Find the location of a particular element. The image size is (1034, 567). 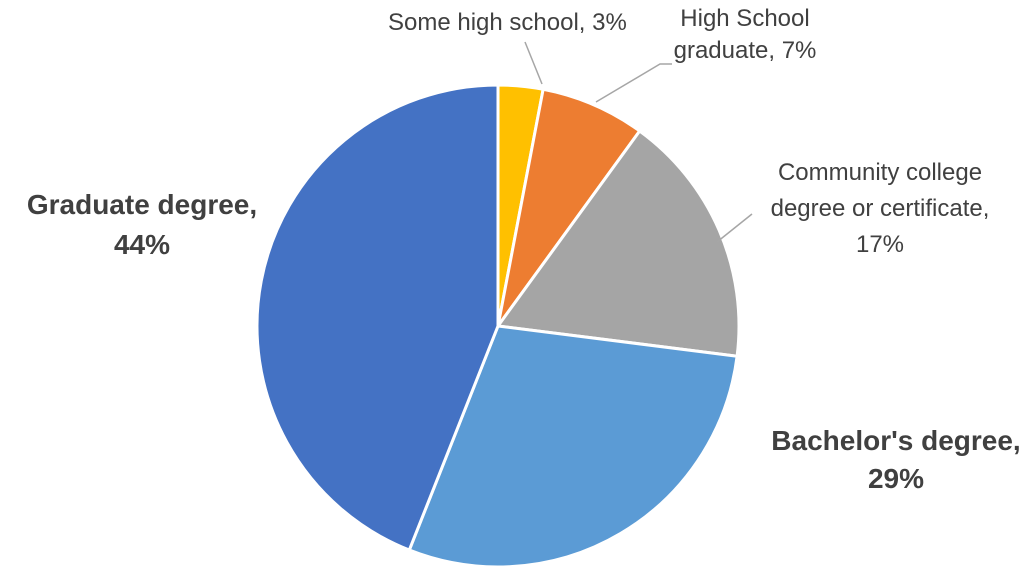

data-label-high-school-graduate: High School graduate, 7% is located at coordinates (745, 34).